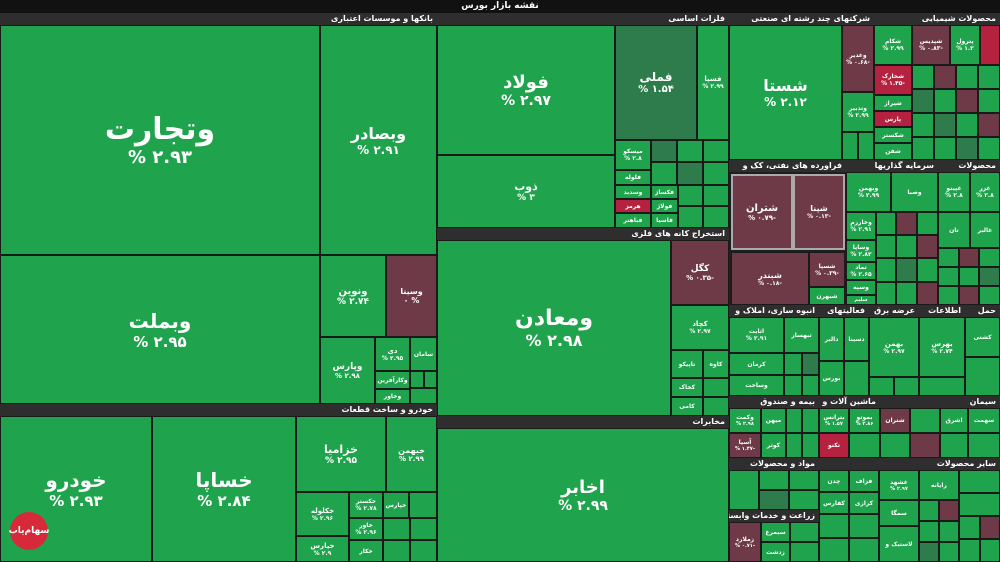 Image resolution: width=1000 pixels, height=562 pixels. Describe the element at coordinates (756, 385) in the screenshot. I see `tile-vsakht: وساخت` at that location.